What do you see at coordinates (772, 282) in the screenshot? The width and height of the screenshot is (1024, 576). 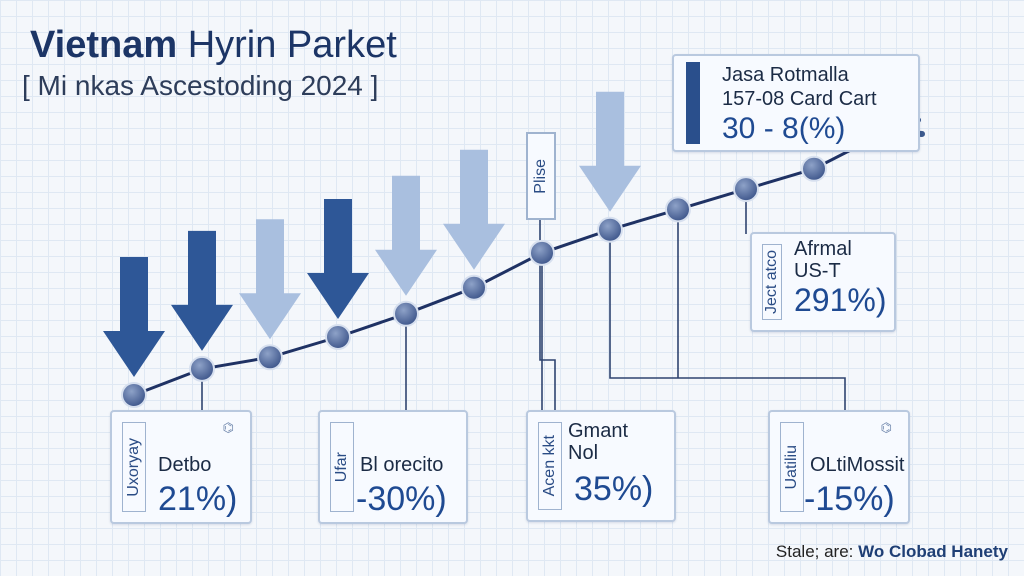 I see `card-side-label: Ject atco` at bounding box center [772, 282].